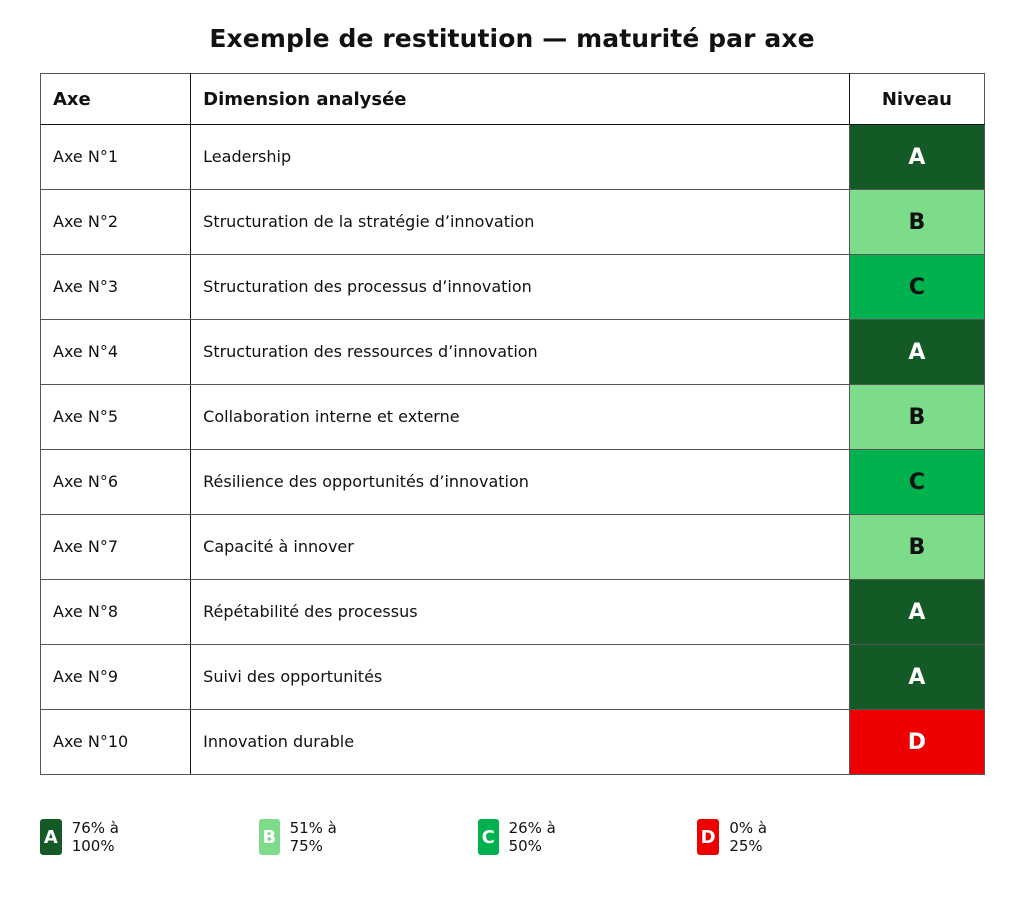 This screenshot has width=1024, height=922. I want to click on axe-cell: Axe N°5, so click(115, 417).